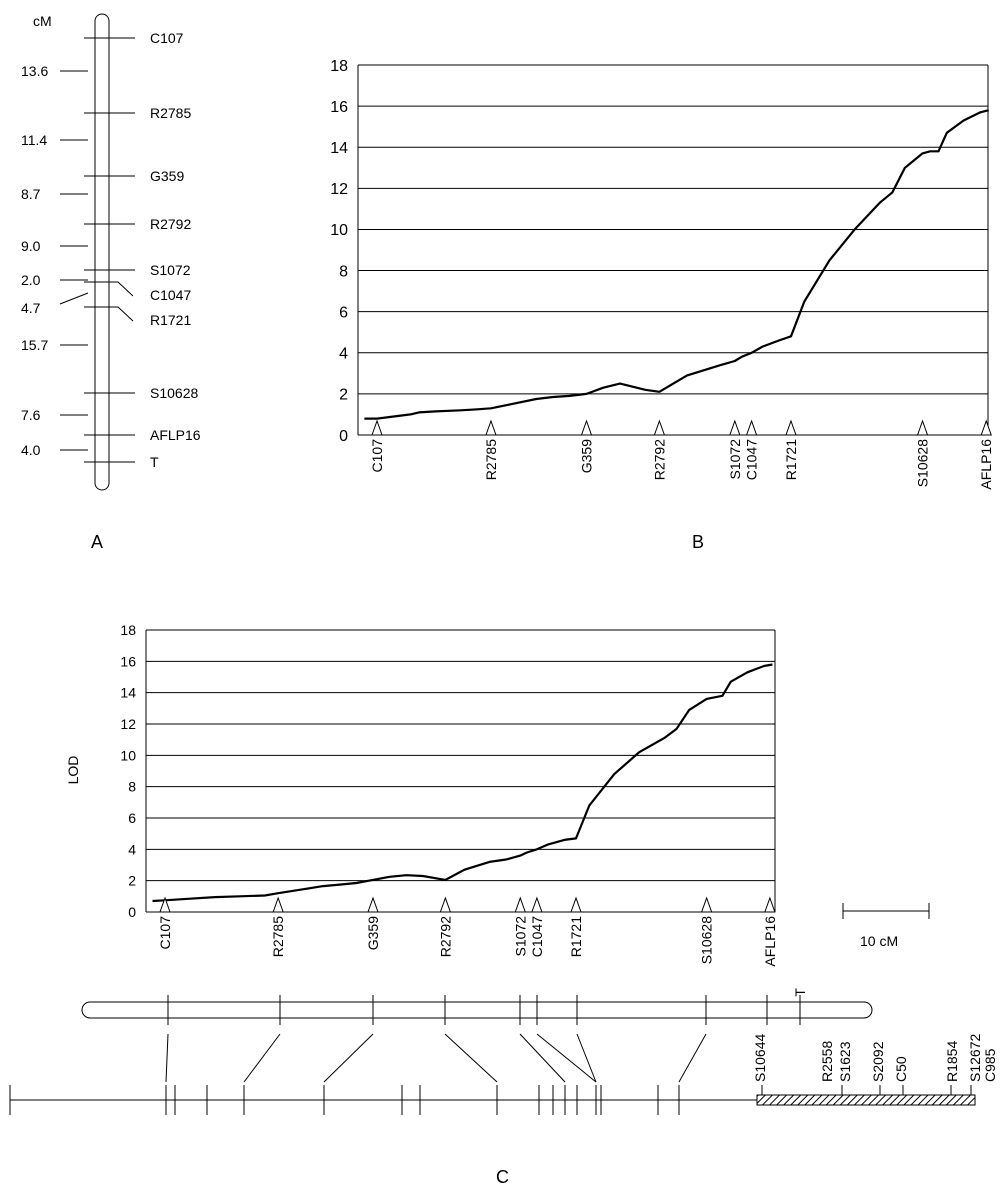  Describe the element at coordinates (343, 354) in the screenshot. I see `chart-b-y-tick-4: 4` at that location.